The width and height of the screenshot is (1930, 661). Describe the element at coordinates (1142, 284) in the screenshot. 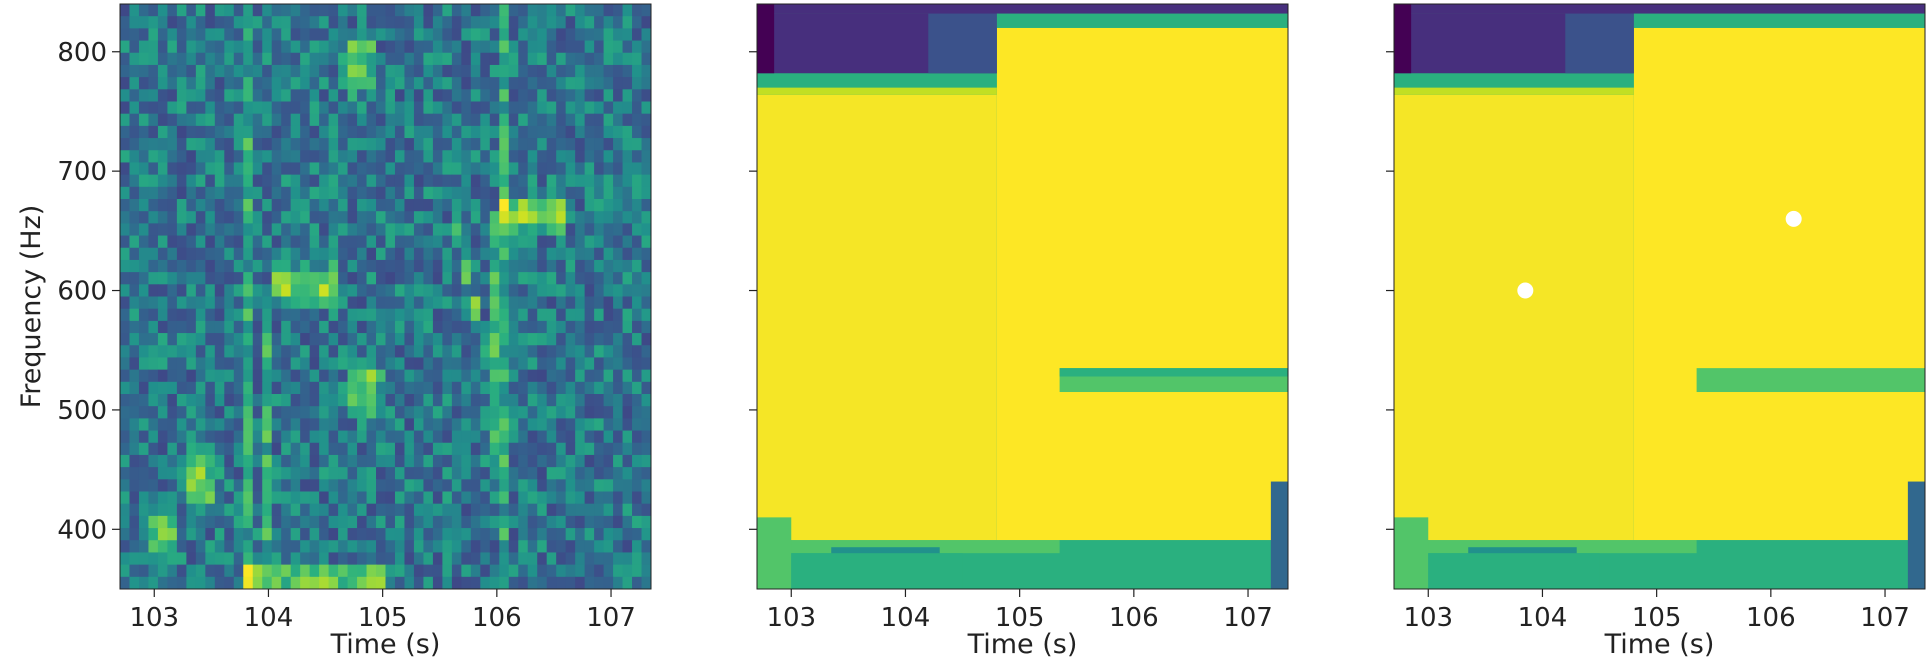

I see `region` at that location.